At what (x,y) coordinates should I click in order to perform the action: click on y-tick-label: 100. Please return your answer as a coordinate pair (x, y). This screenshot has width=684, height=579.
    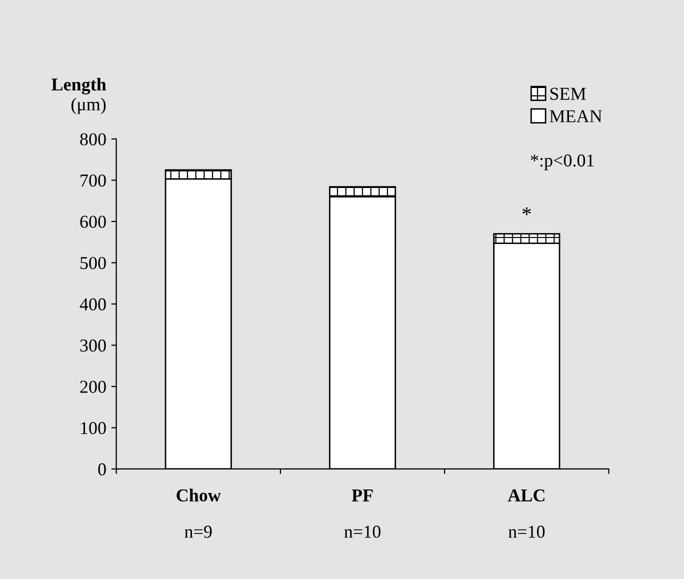
    Looking at the image, I should click on (93, 428).